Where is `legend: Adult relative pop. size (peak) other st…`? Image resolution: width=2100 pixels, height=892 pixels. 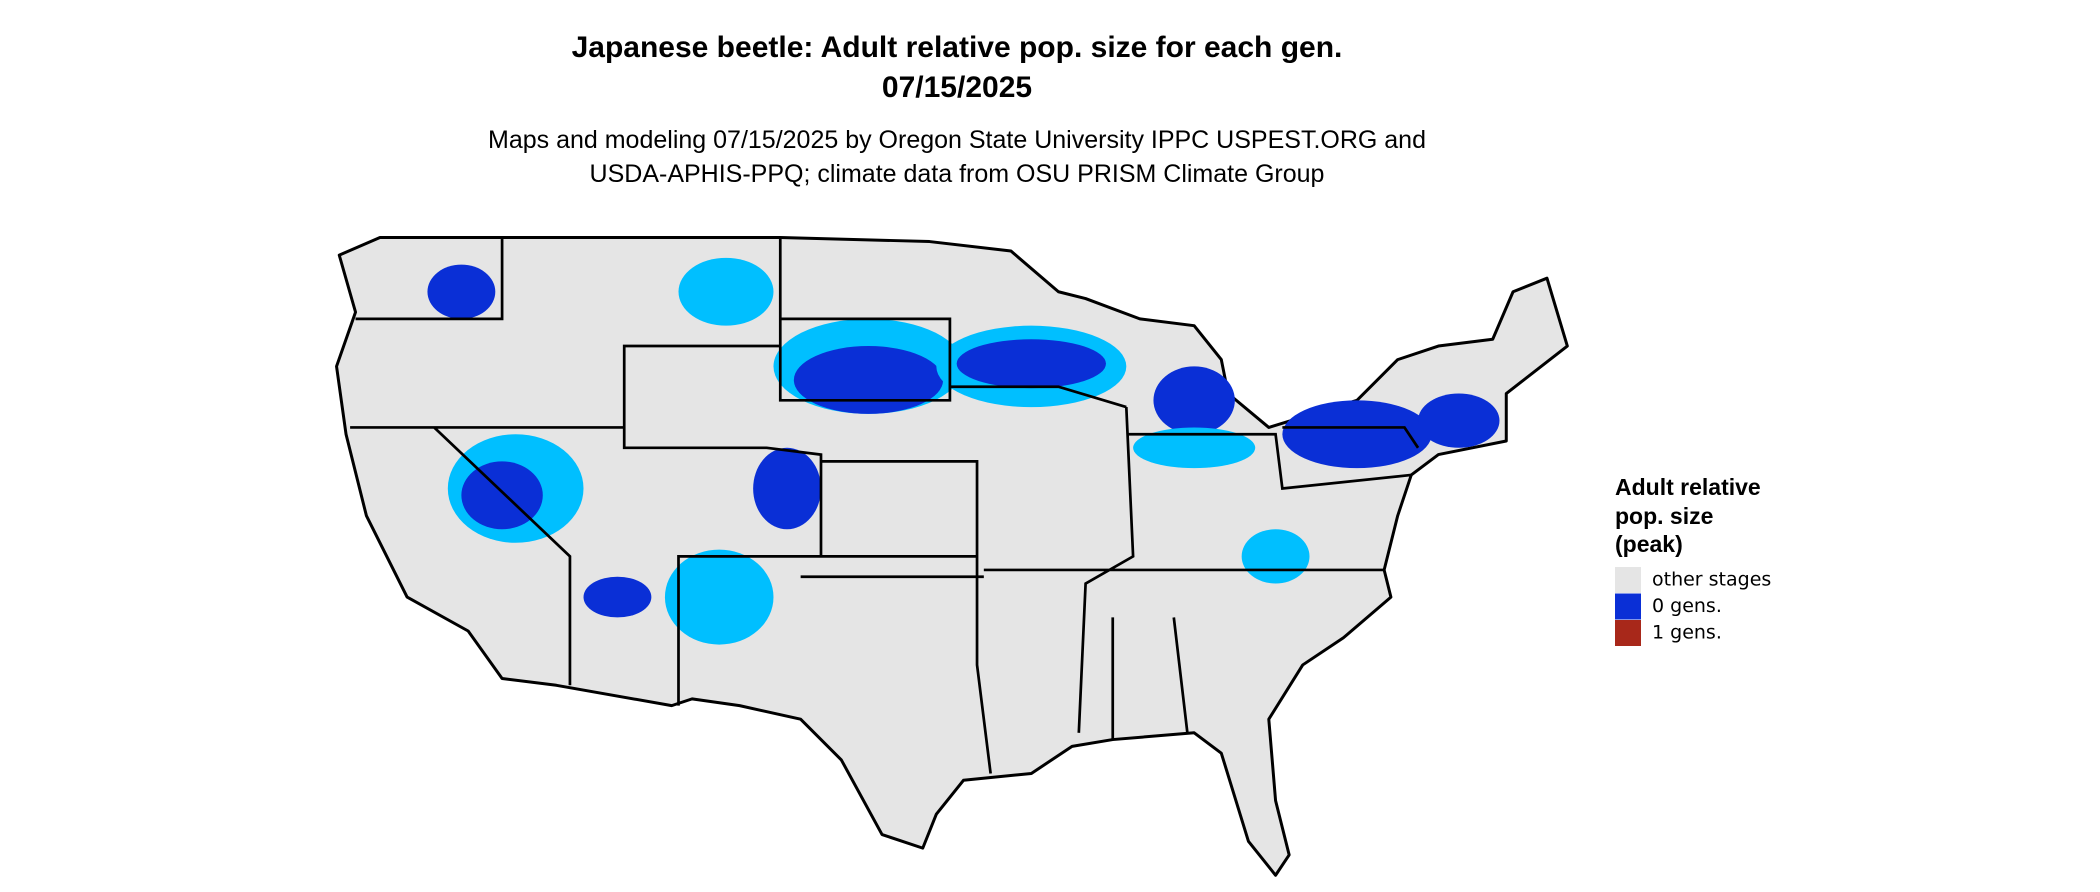 legend: Adult relative pop. size (peak) other st… is located at coordinates (1693, 560).